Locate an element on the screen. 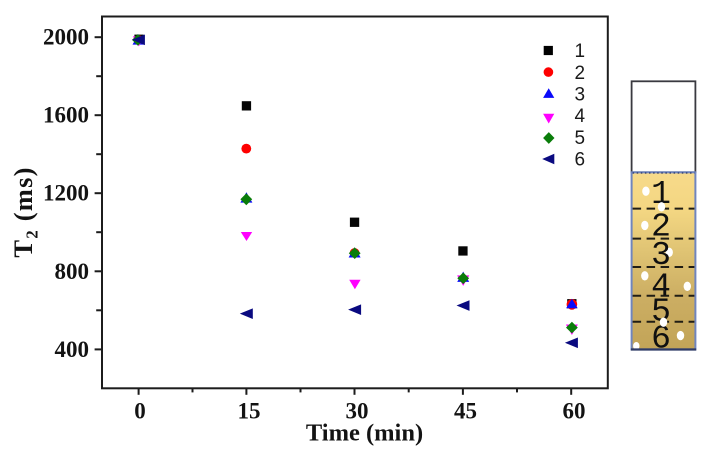 This screenshot has height=454, width=712. svg-text: 2000 is located at coordinates (66, 37).